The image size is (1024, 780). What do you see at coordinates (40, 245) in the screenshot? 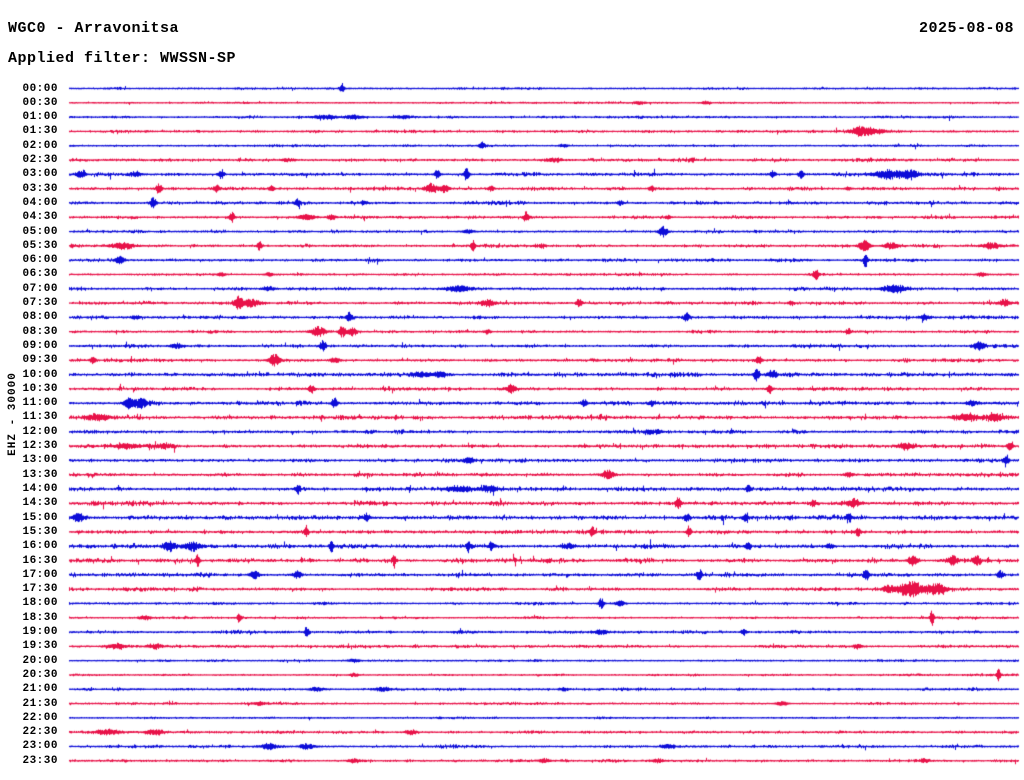
I see `time-label: 05:30` at bounding box center [40, 245].